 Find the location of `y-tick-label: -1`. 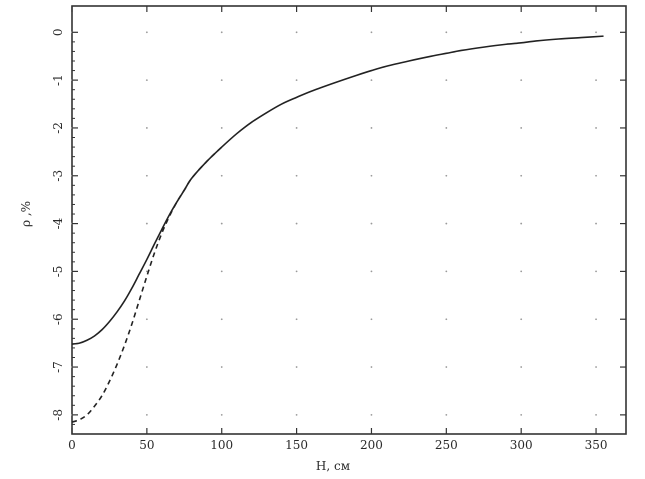

y-tick-label: -1 is located at coordinates (58, 80).